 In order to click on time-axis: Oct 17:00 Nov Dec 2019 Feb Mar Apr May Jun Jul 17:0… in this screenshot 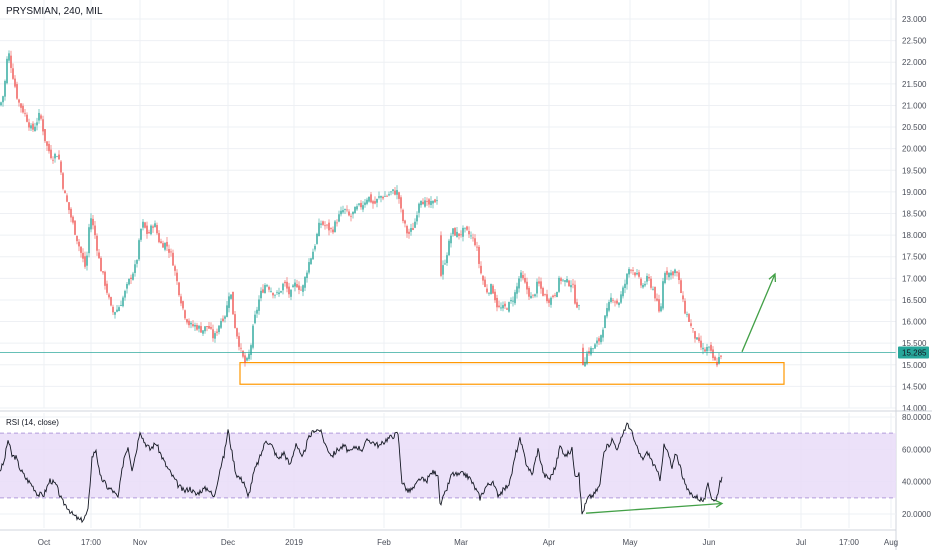, I will do `click(449, 538)`.